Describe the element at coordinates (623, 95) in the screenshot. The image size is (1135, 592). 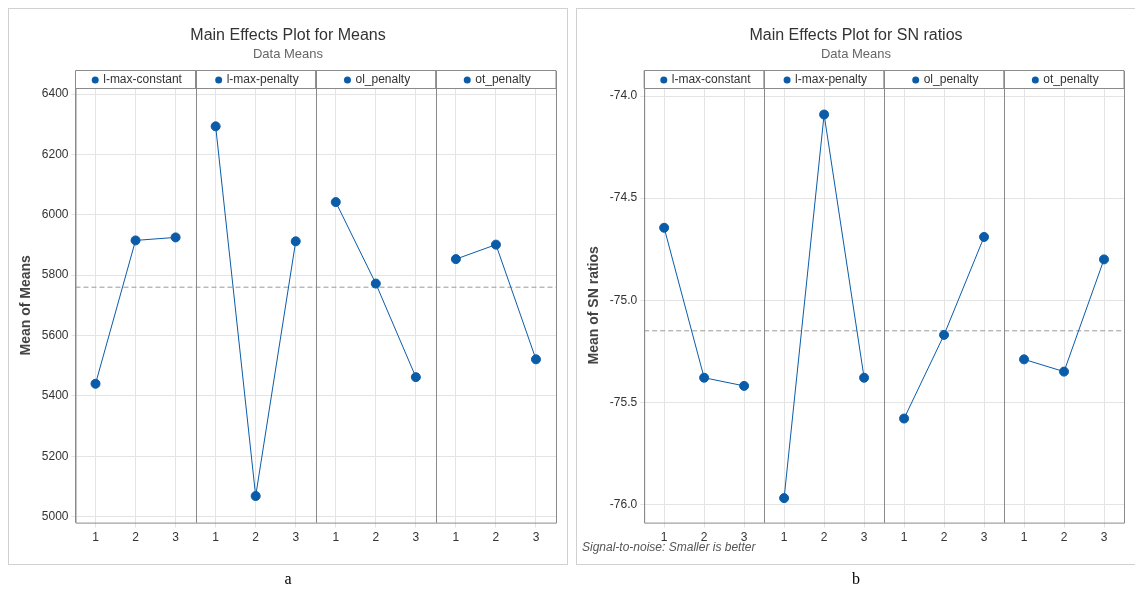
I see `y-tick-label: -74.0` at that location.